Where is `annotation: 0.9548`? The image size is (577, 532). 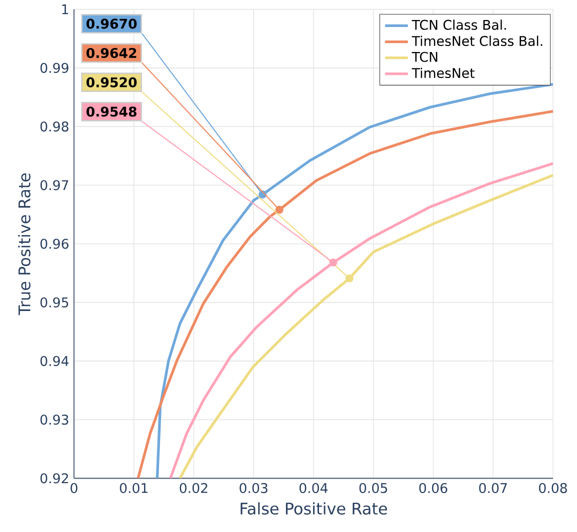 annotation: 0.9548 is located at coordinates (111, 111).